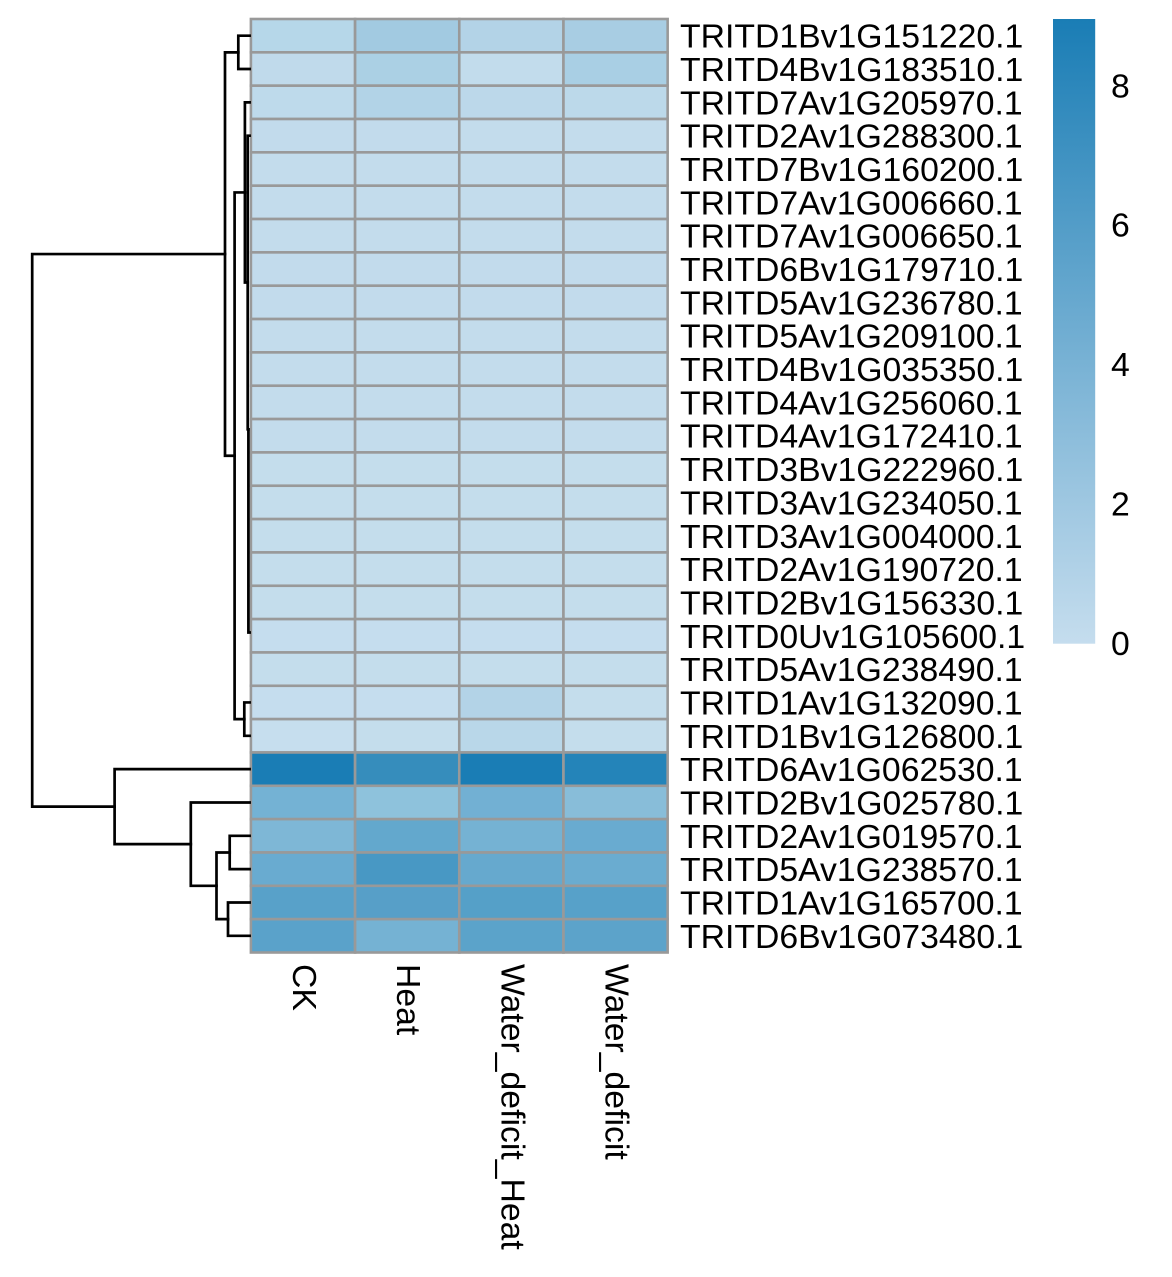 The width and height of the screenshot is (1172, 1277). I want to click on svg-text: Water_deficit, so click(617, 1062).